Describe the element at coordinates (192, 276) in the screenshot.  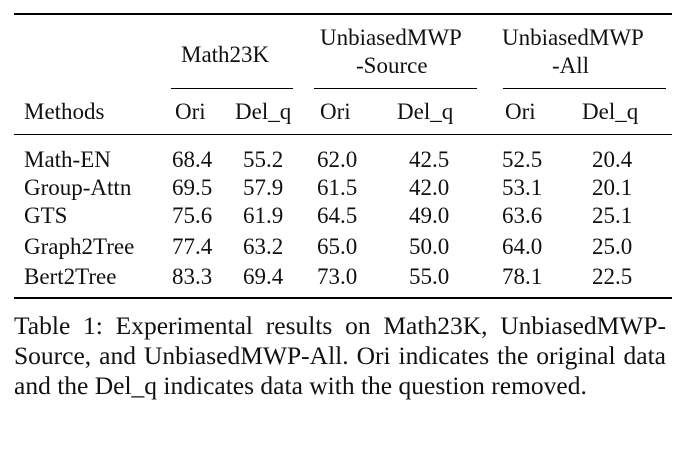
I see `cell-value: 83.3` at that location.